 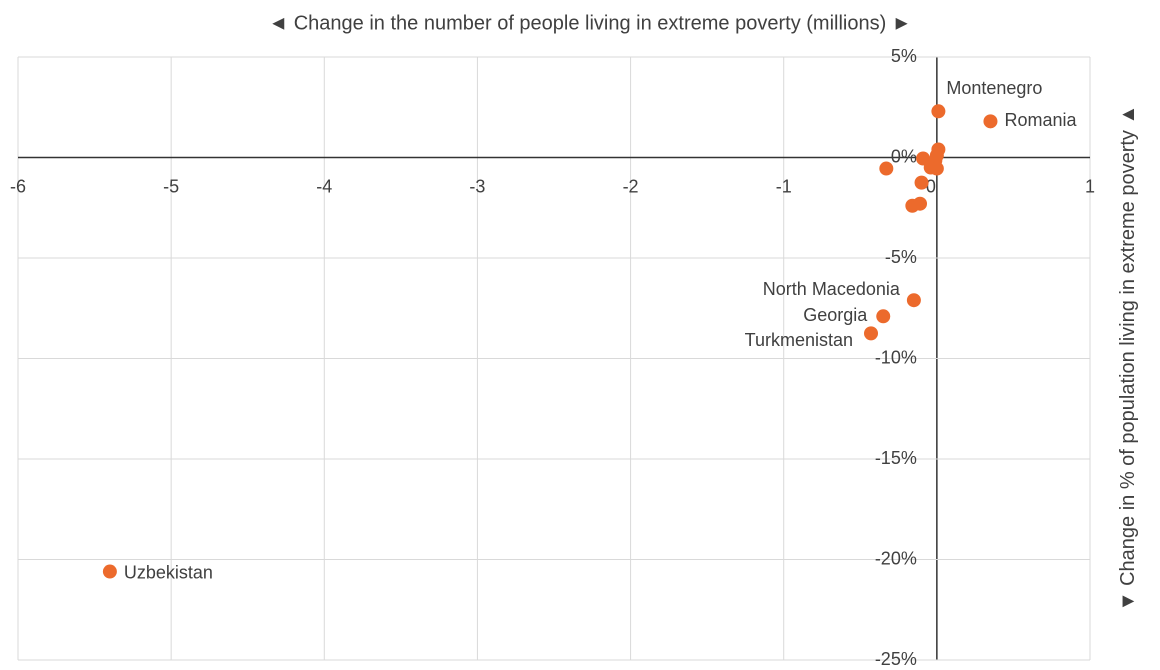 What do you see at coordinates (18, 186) in the screenshot?
I see `x-tick-label: -6` at bounding box center [18, 186].